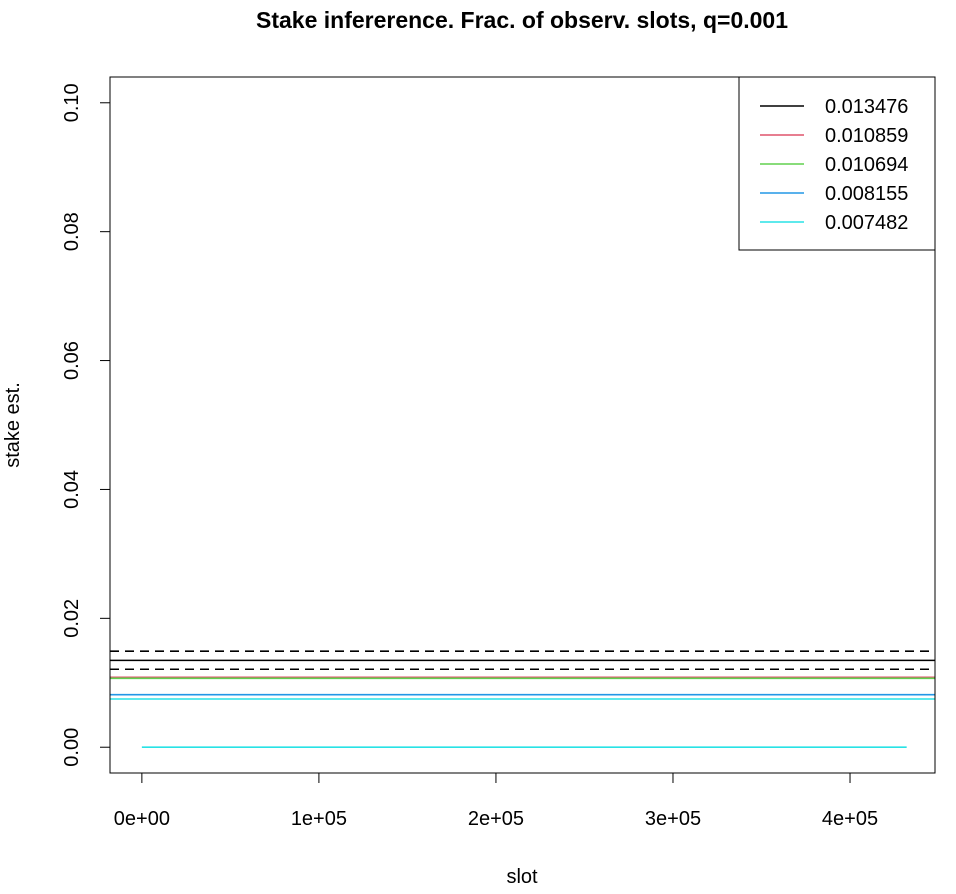 The width and height of the screenshot is (956, 894). Describe the element at coordinates (866, 165) in the screenshot. I see `legend-label: 0.010694` at that location.